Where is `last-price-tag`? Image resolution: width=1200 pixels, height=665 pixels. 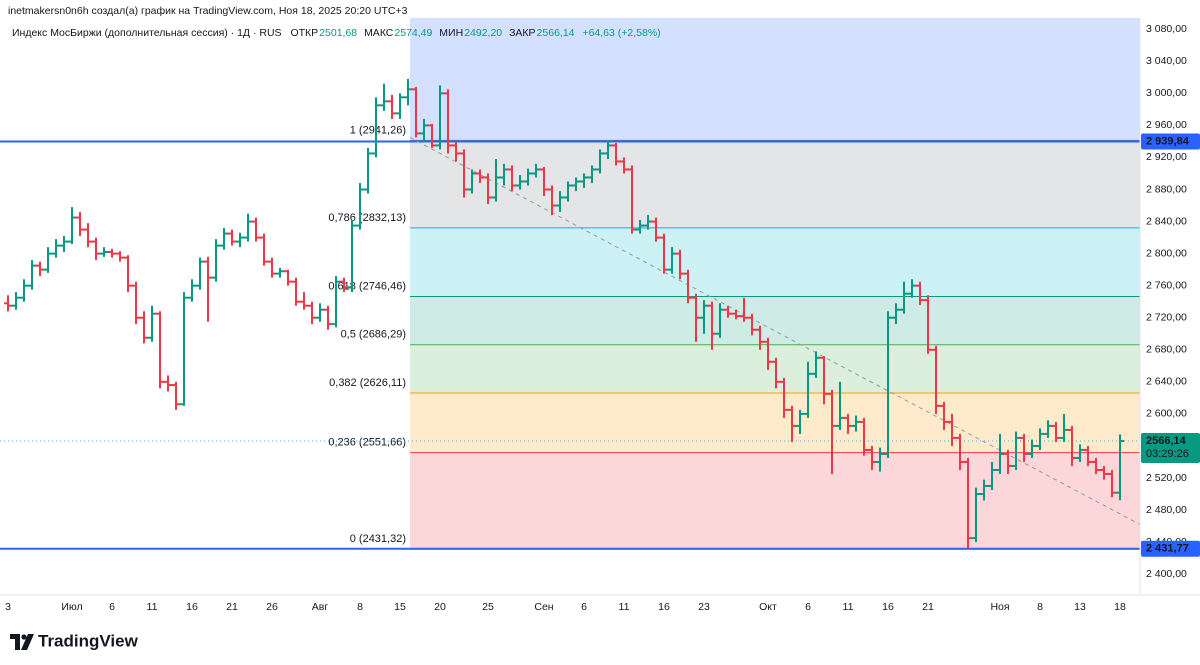
last-price-tag is located at coordinates (1170, 448).